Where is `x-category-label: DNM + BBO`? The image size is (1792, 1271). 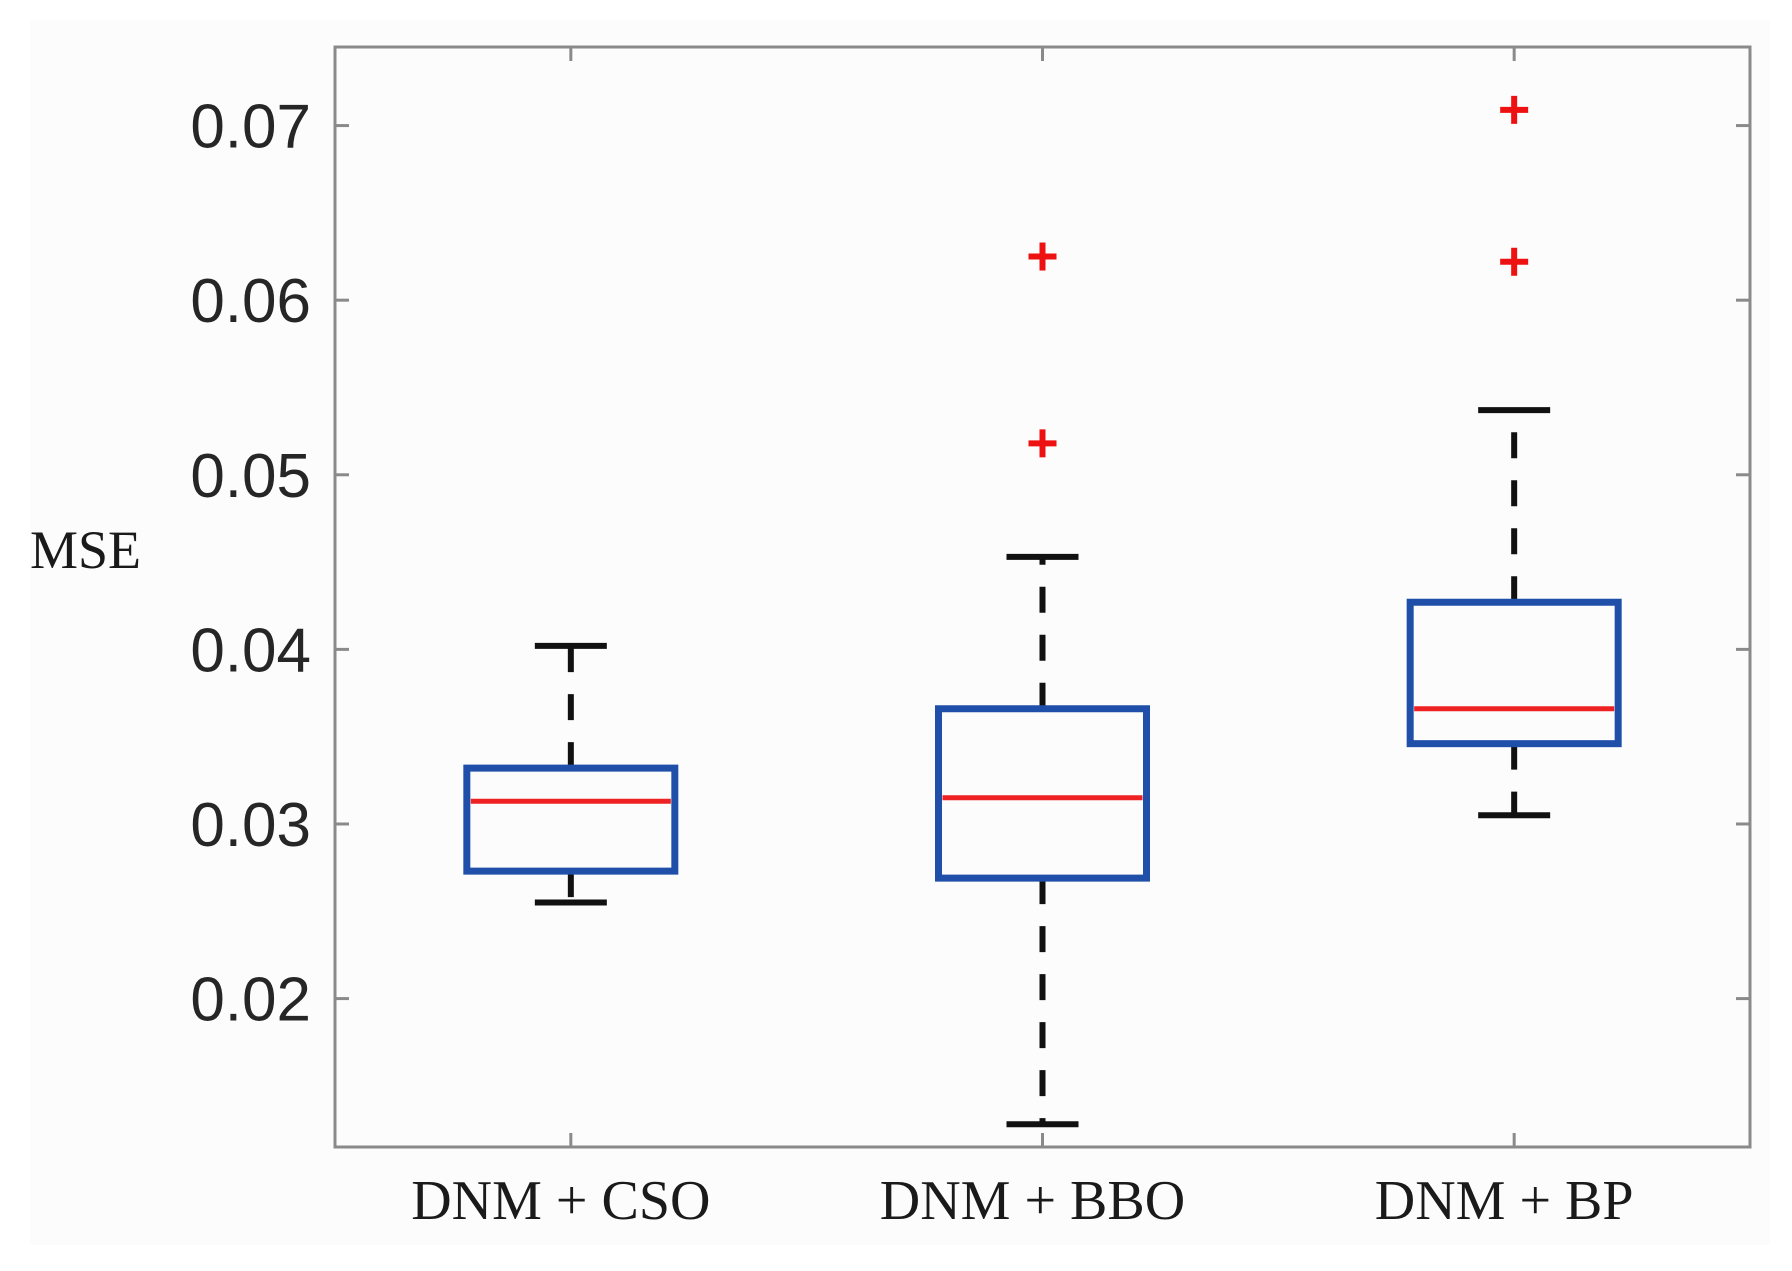
x-category-label: DNM + BBO is located at coordinates (1032, 1201).